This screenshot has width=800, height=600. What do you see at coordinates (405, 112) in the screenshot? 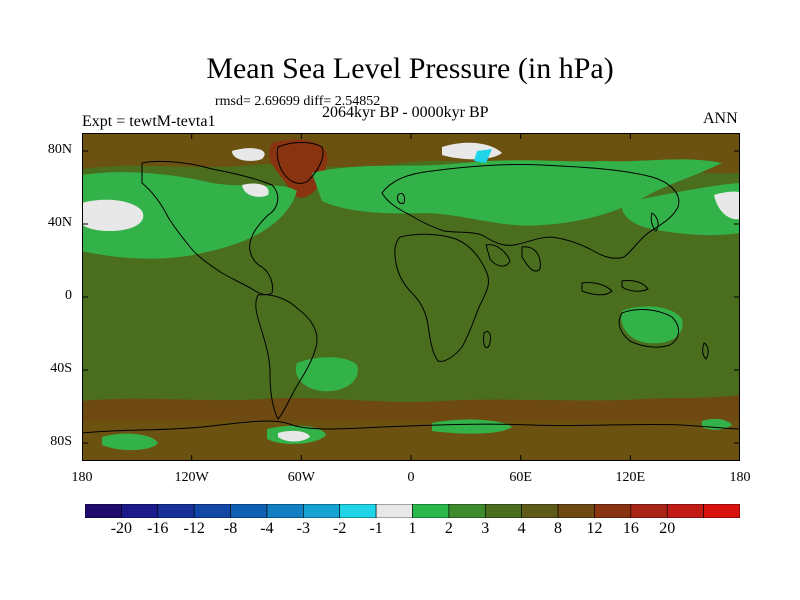
I see `period-label: 2064kyr BP - 0000kyr BP` at bounding box center [405, 112].